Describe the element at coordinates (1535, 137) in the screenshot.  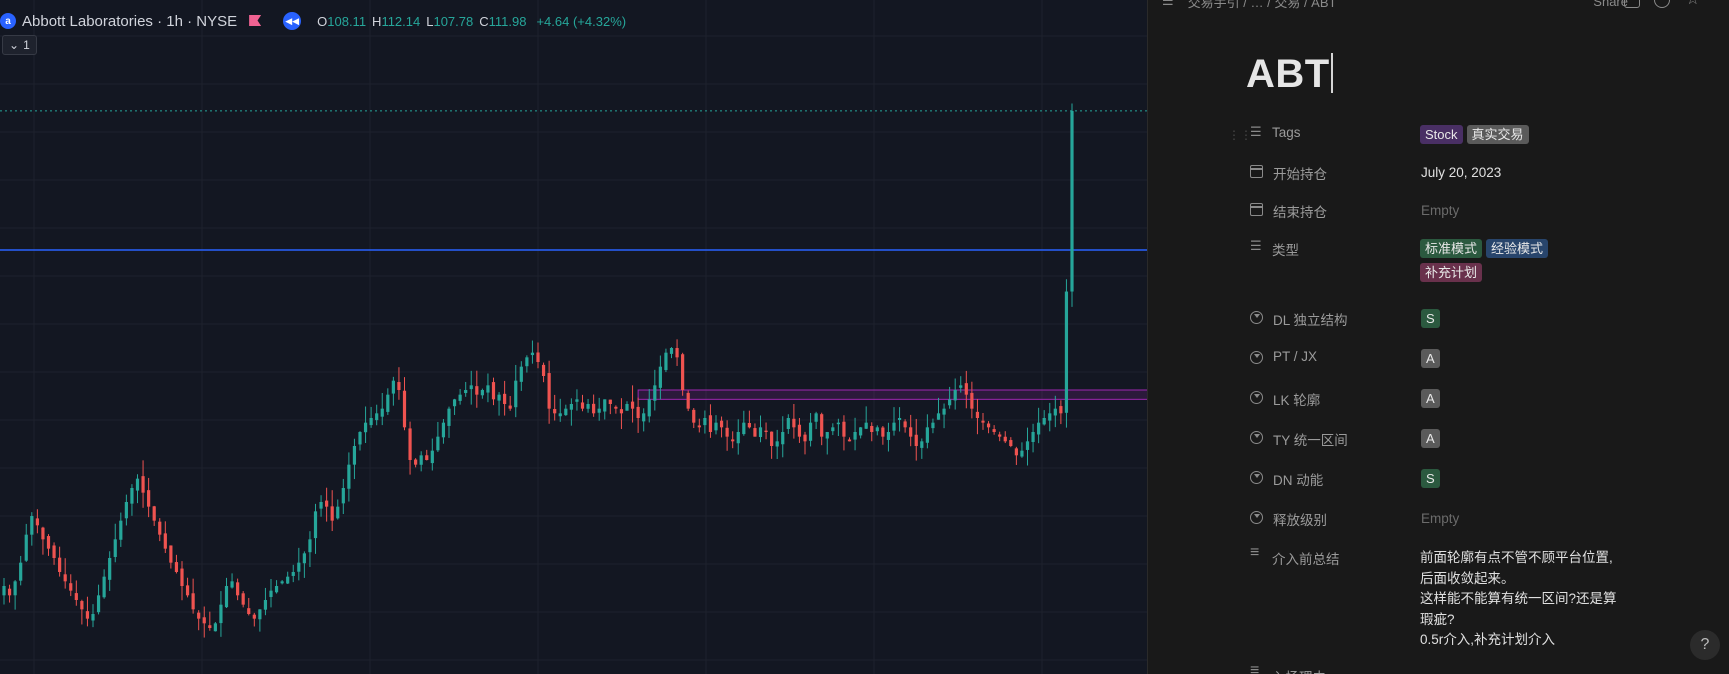
I see `property-value: Stock 真实交易` at that location.